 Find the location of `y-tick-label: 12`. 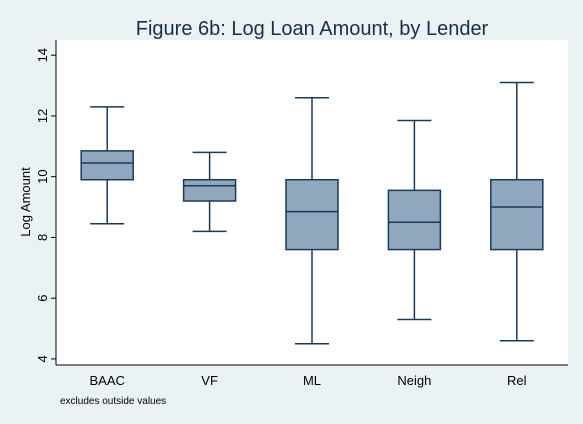

y-tick-label: 12 is located at coordinates (42, 116).